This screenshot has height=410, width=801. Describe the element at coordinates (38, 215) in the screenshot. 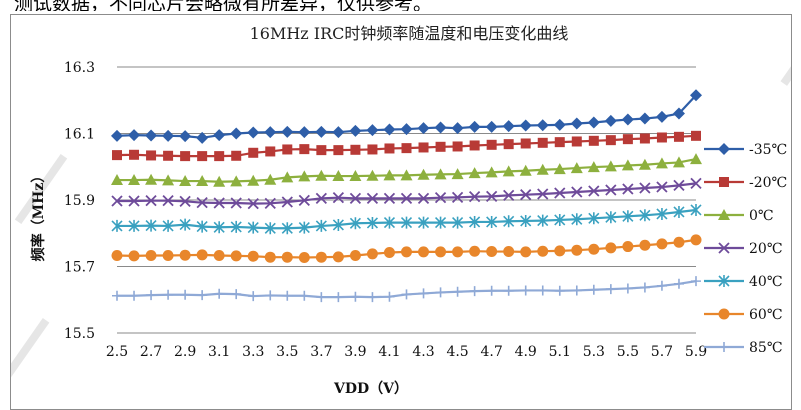

I see `y-axis-label: 频率（MHz）` at that location.